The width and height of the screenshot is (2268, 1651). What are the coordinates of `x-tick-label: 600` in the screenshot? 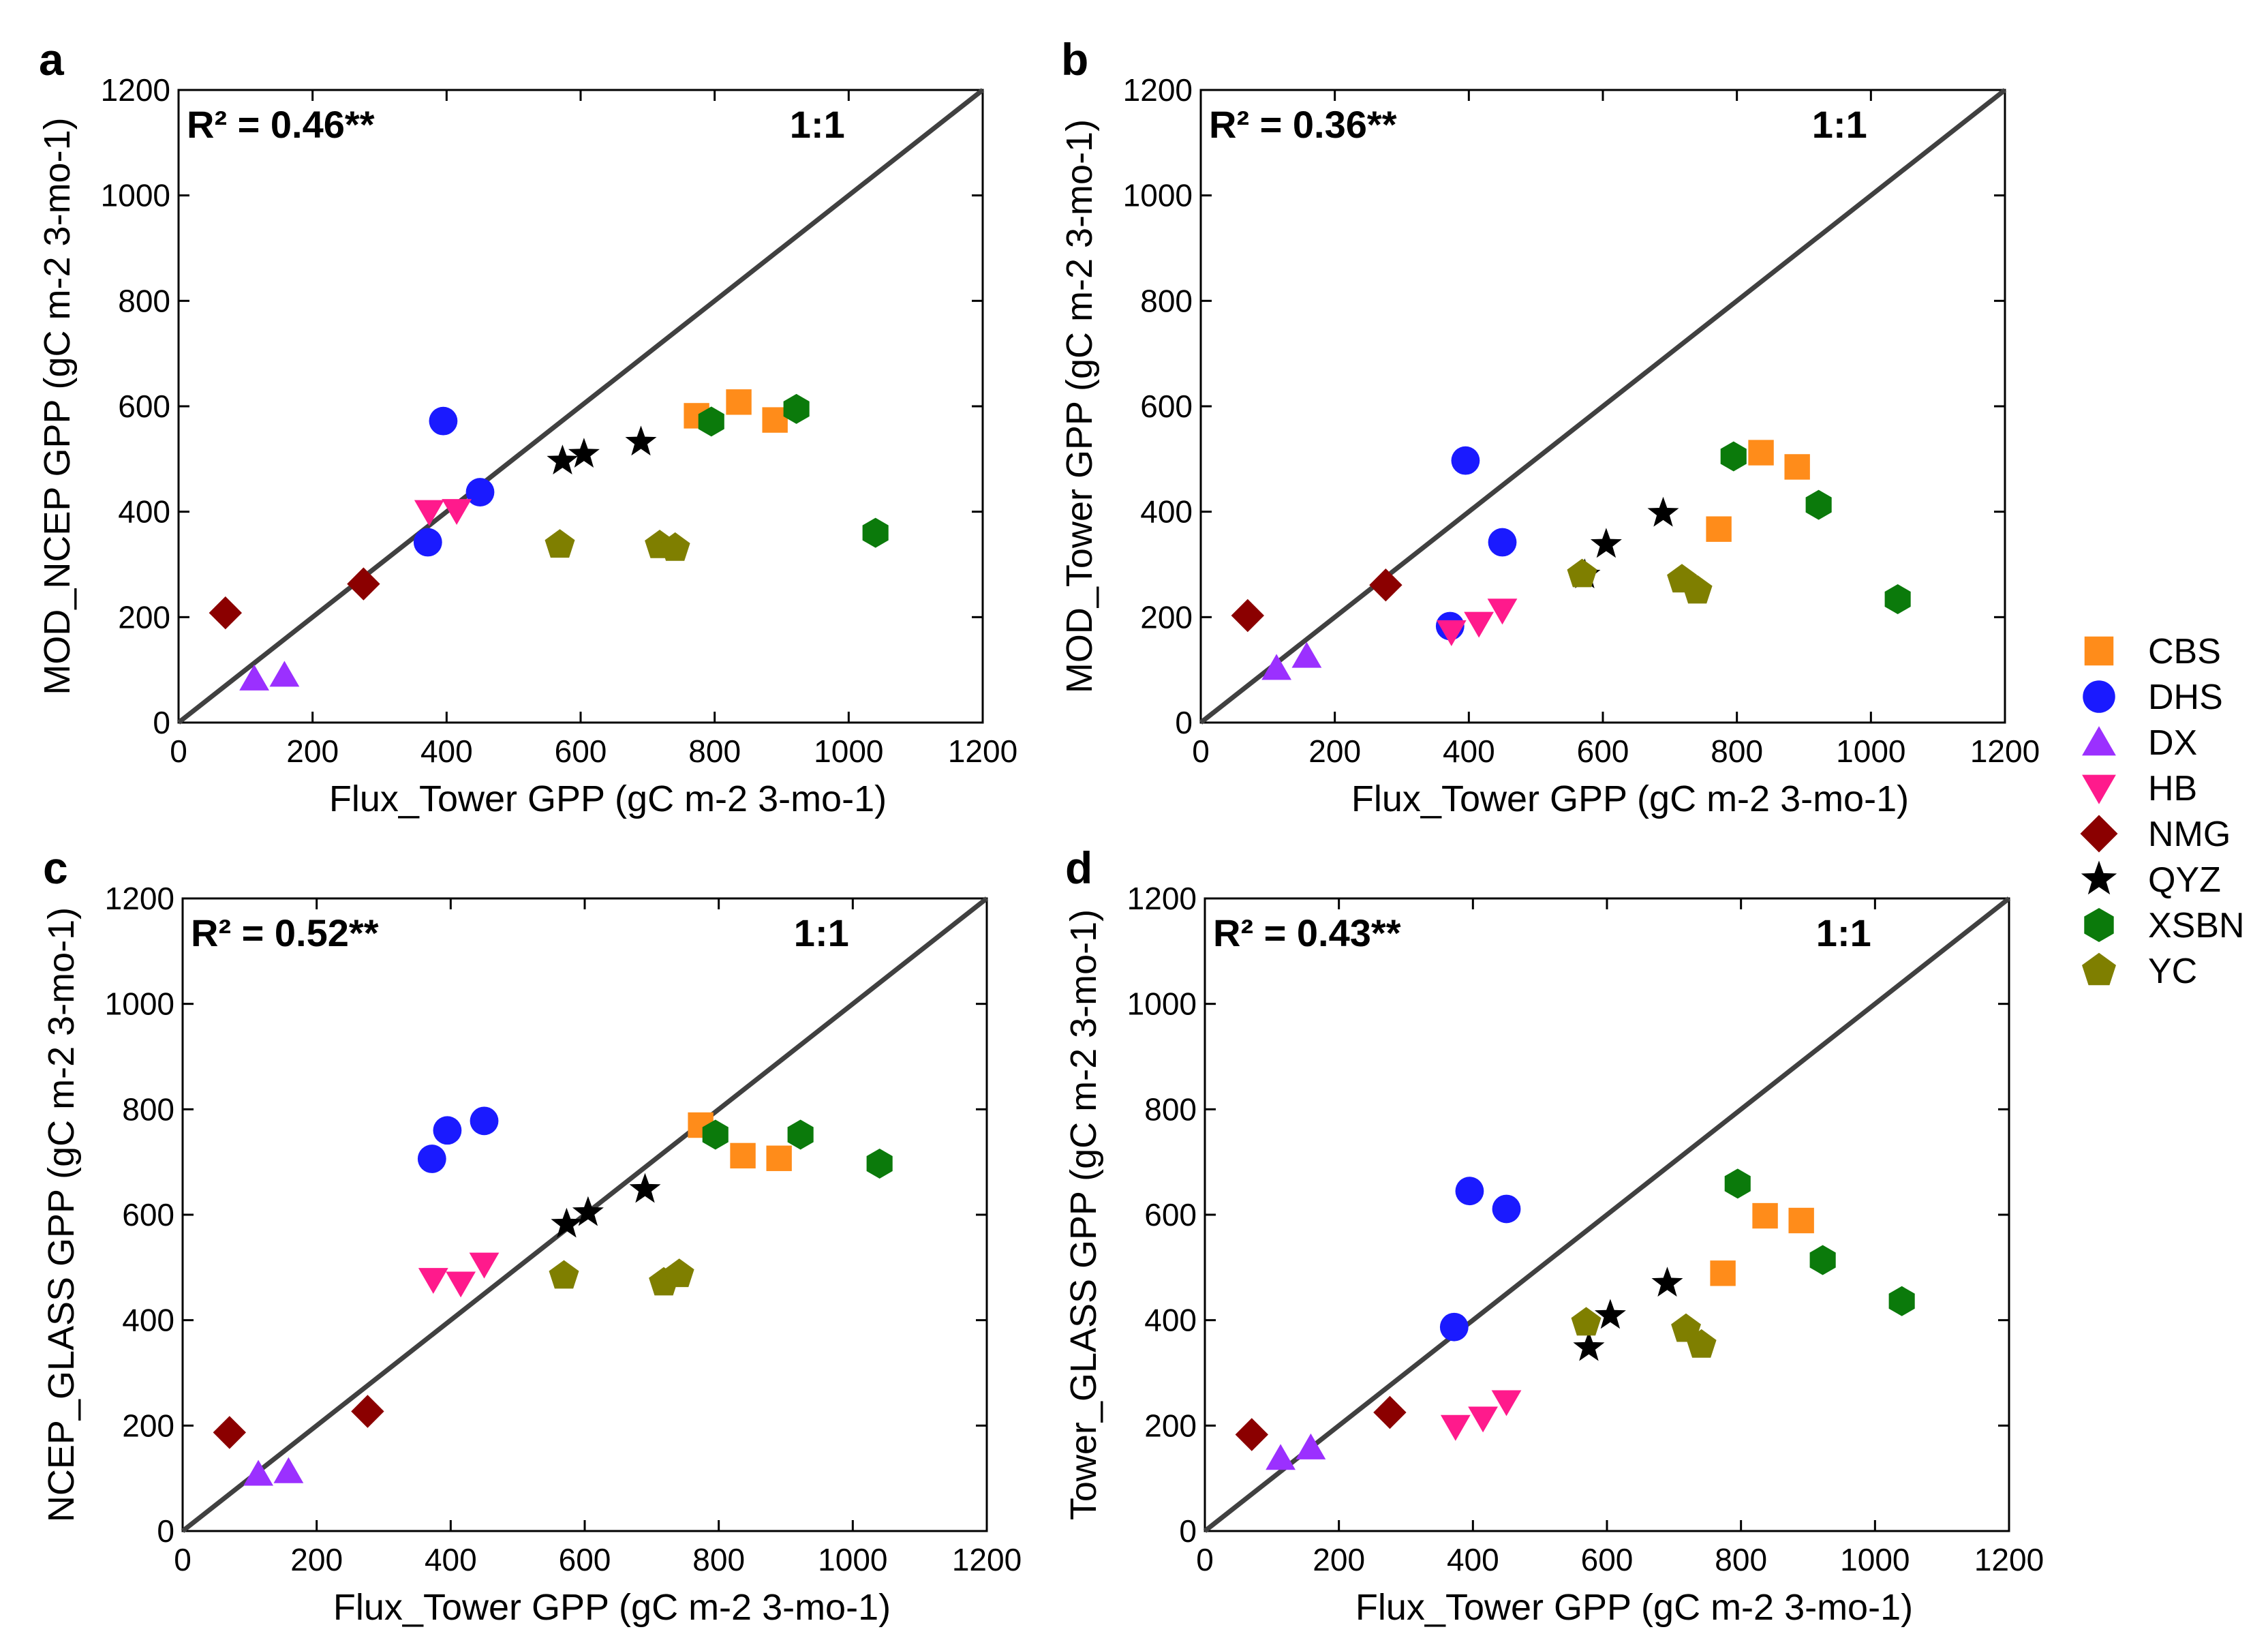 It's located at (581, 751).